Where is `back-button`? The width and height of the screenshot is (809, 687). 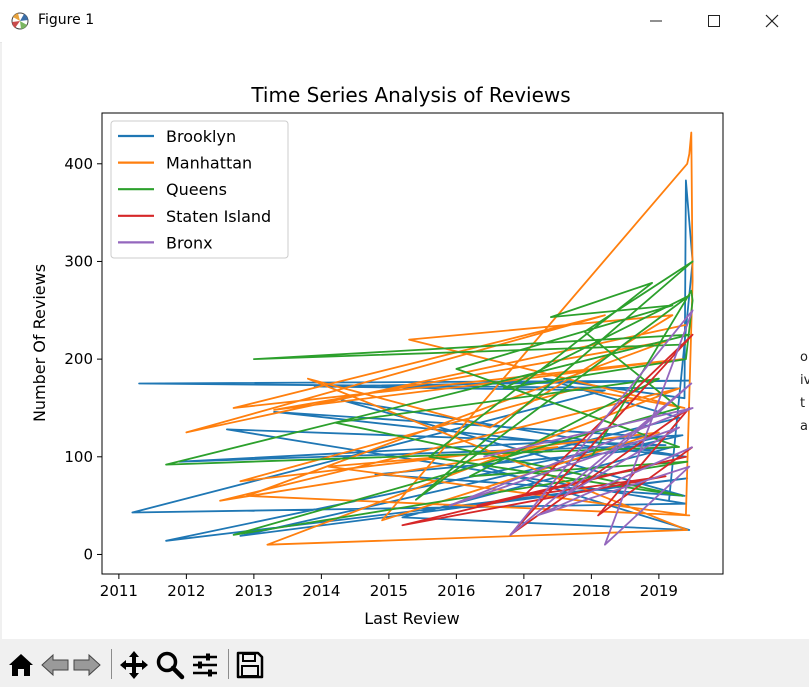
back-button is located at coordinates (55, 665).